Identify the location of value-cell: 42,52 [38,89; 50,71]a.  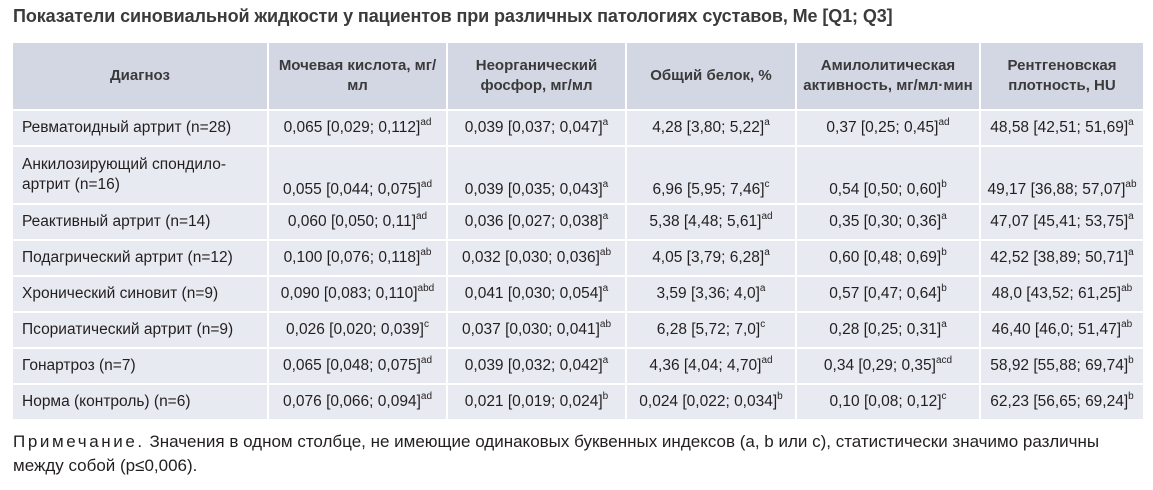
(1062, 257).